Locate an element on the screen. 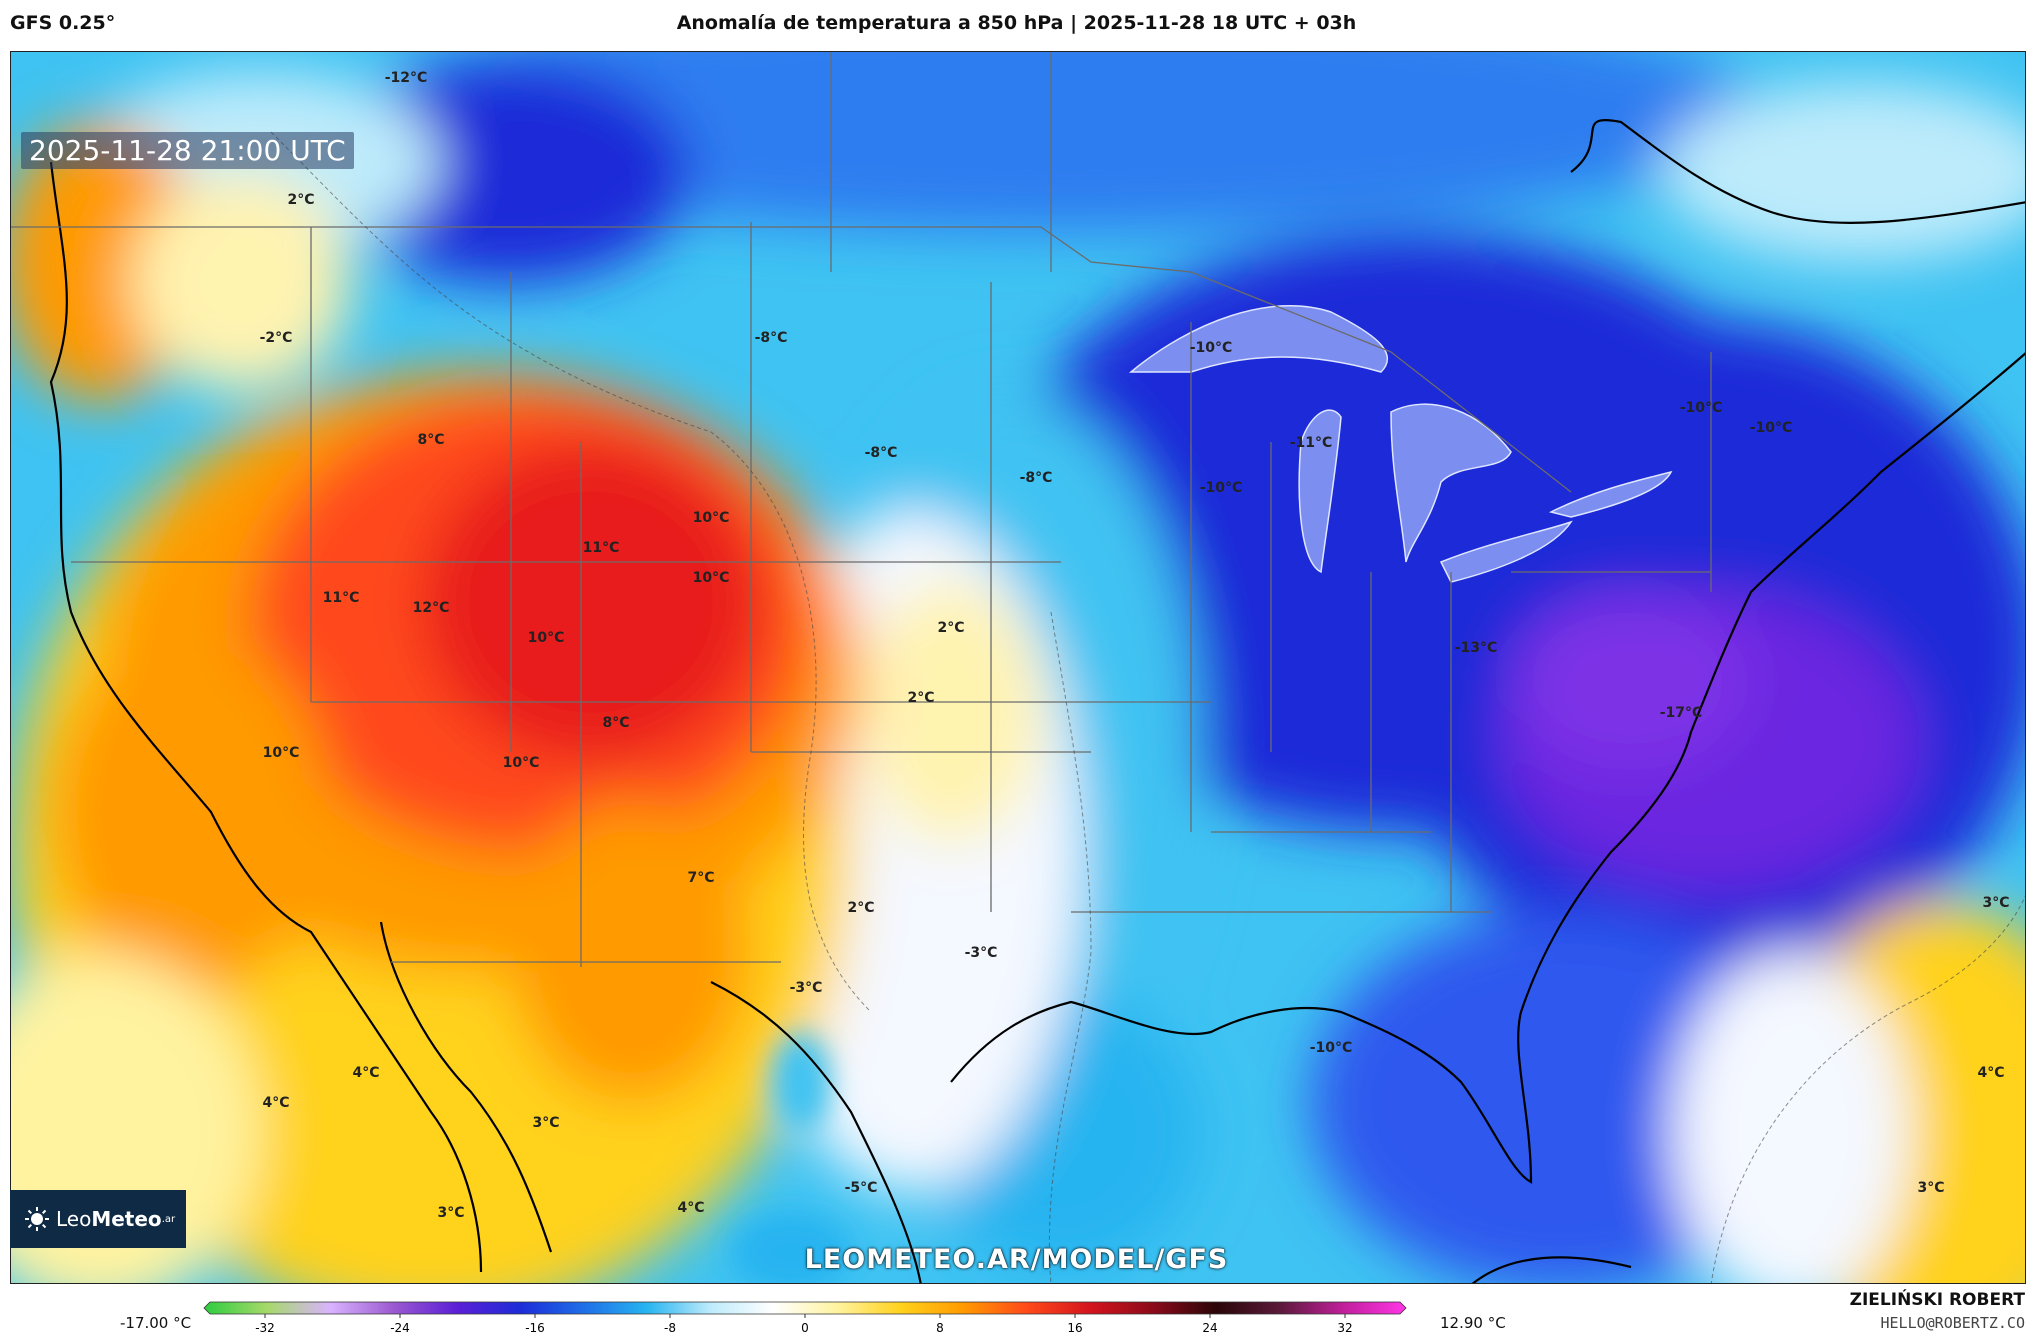 This screenshot has height=1339, width=2033. temperature-label: 7°C is located at coordinates (700, 878).